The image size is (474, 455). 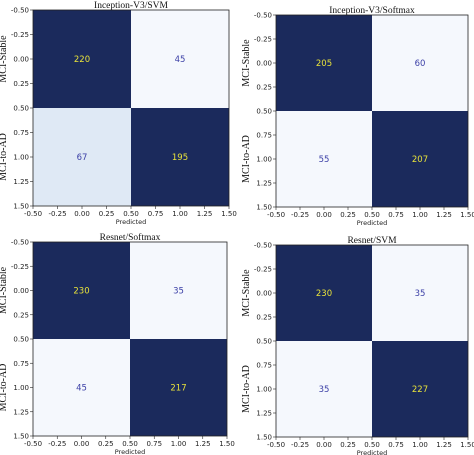 I want to click on cell-value-label: 195, so click(x=180, y=158).